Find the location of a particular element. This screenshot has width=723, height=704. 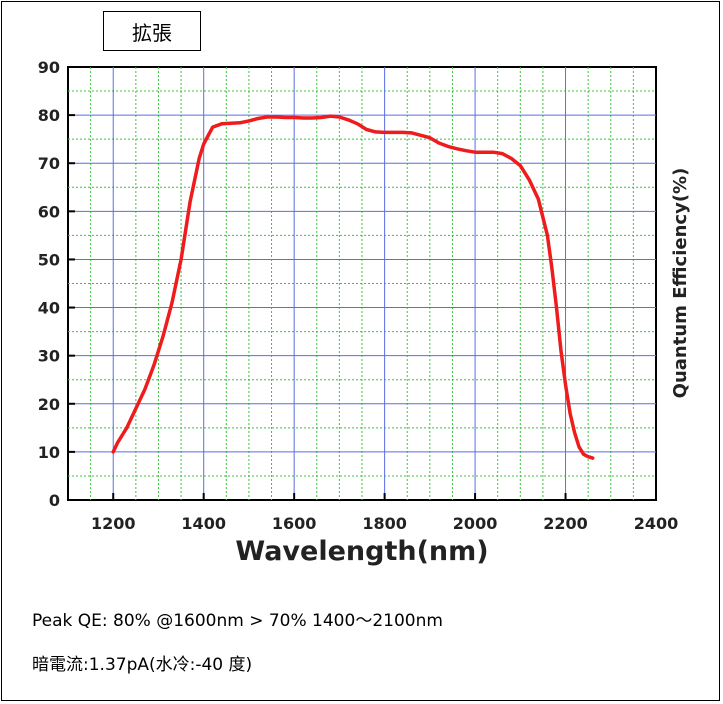

y-tick-label: 60 is located at coordinates (49, 211).